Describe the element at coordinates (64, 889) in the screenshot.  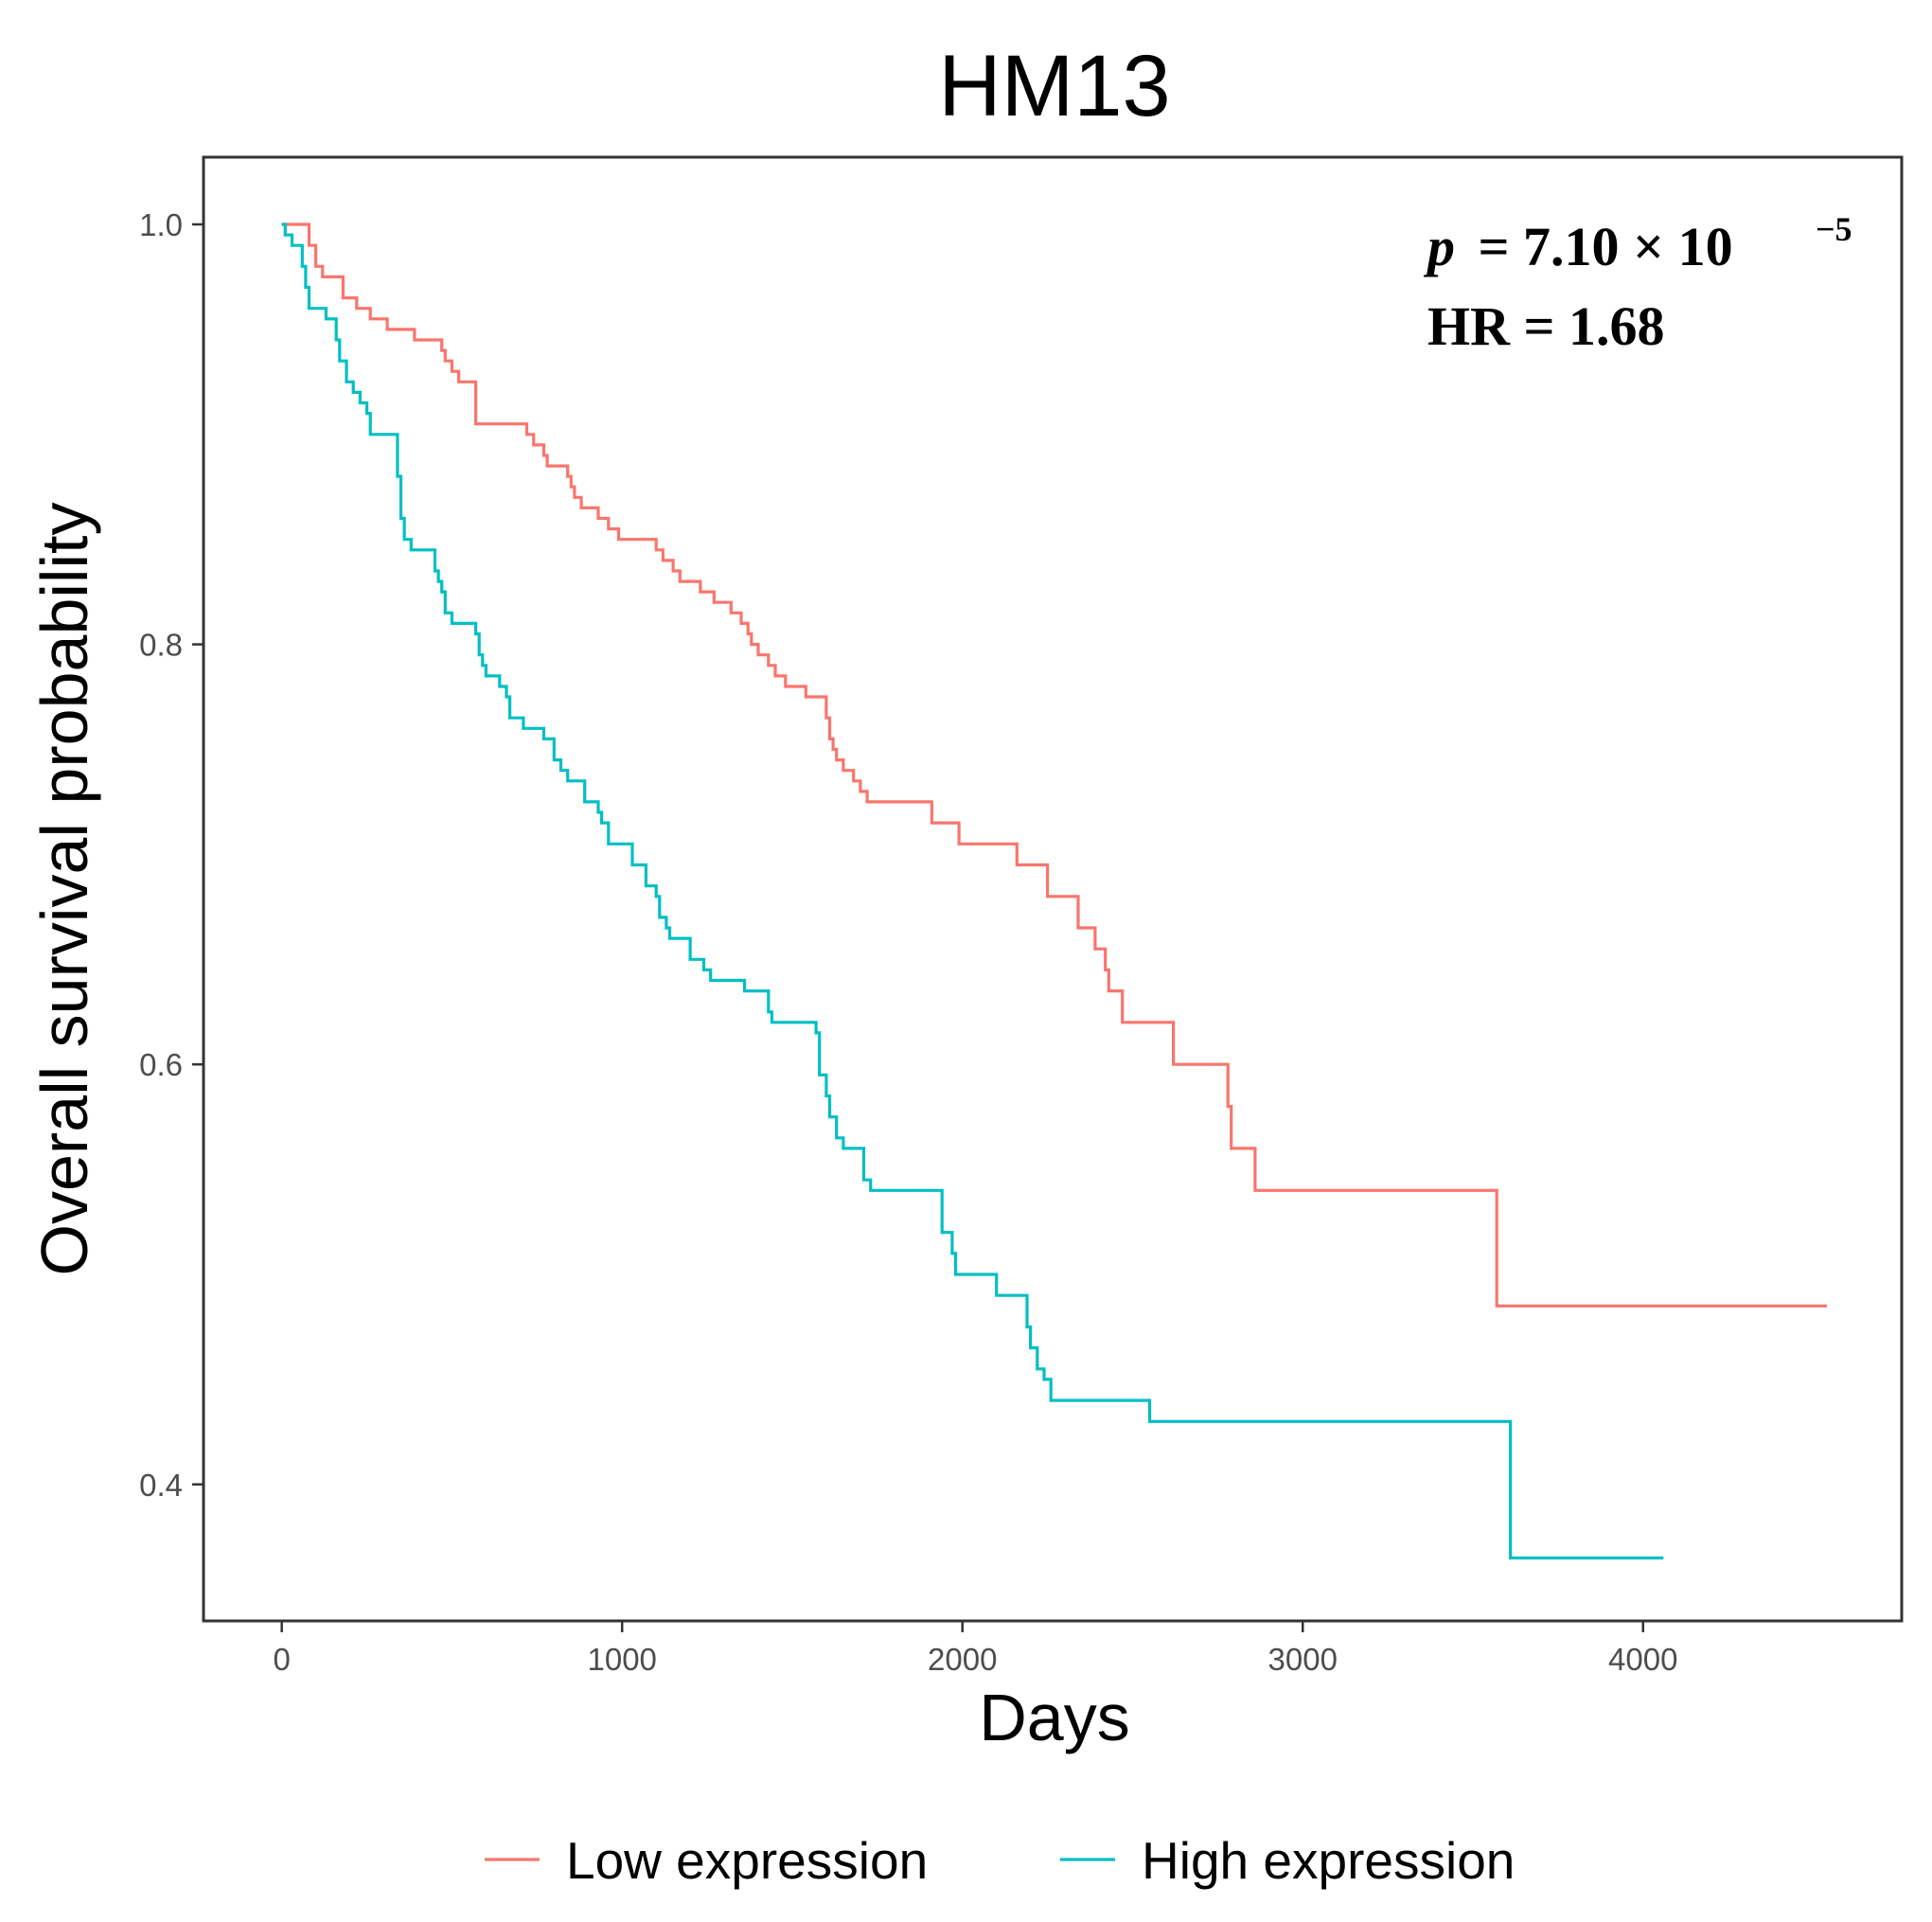
I see `y-axis-title: Overall survival probability` at that location.